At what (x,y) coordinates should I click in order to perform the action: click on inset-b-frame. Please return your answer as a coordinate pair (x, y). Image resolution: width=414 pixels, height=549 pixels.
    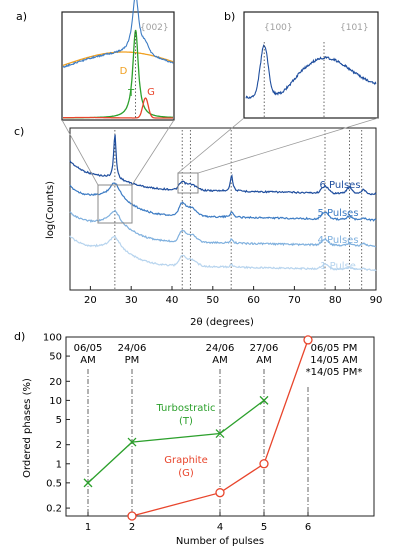
    Looking at the image, I should click on (311, 65).